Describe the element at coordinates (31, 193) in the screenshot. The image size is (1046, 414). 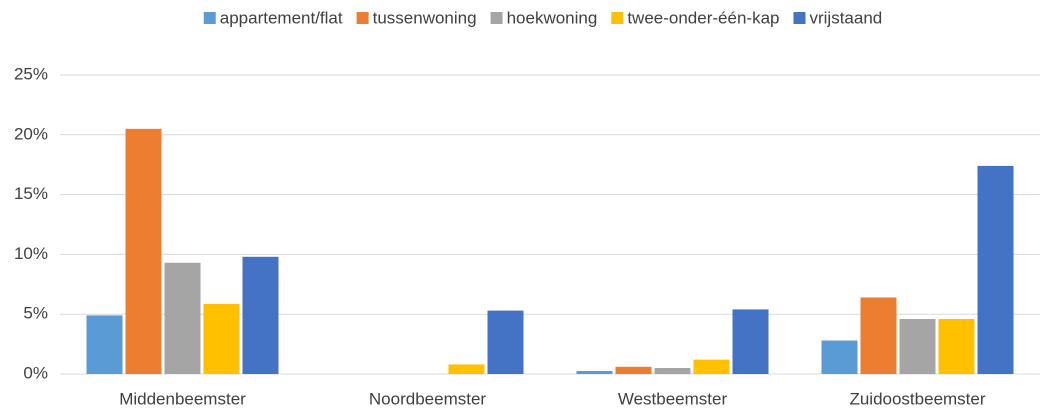
I see `y-tick-label: 15%` at that location.